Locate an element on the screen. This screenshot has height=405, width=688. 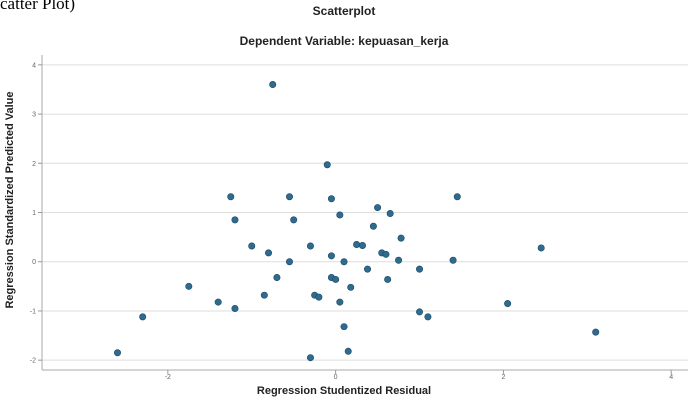
y-tick-label: -1 is located at coordinates (33, 311).